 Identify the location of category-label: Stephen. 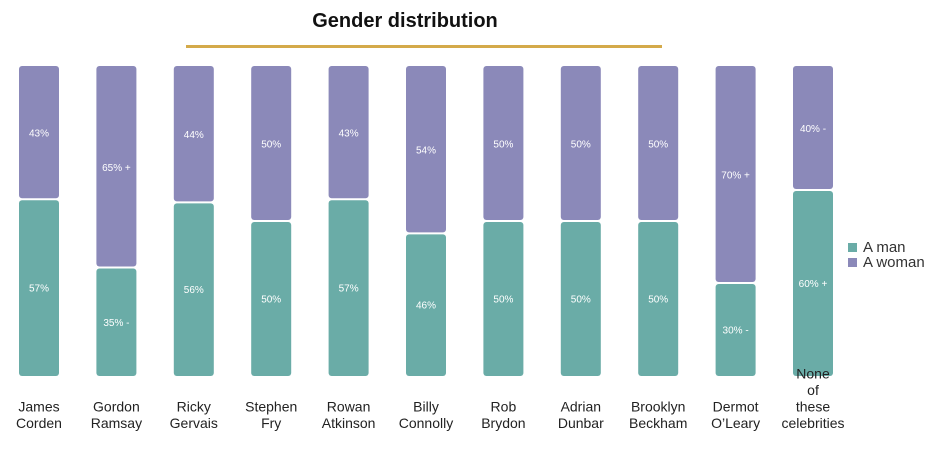
(271, 407).